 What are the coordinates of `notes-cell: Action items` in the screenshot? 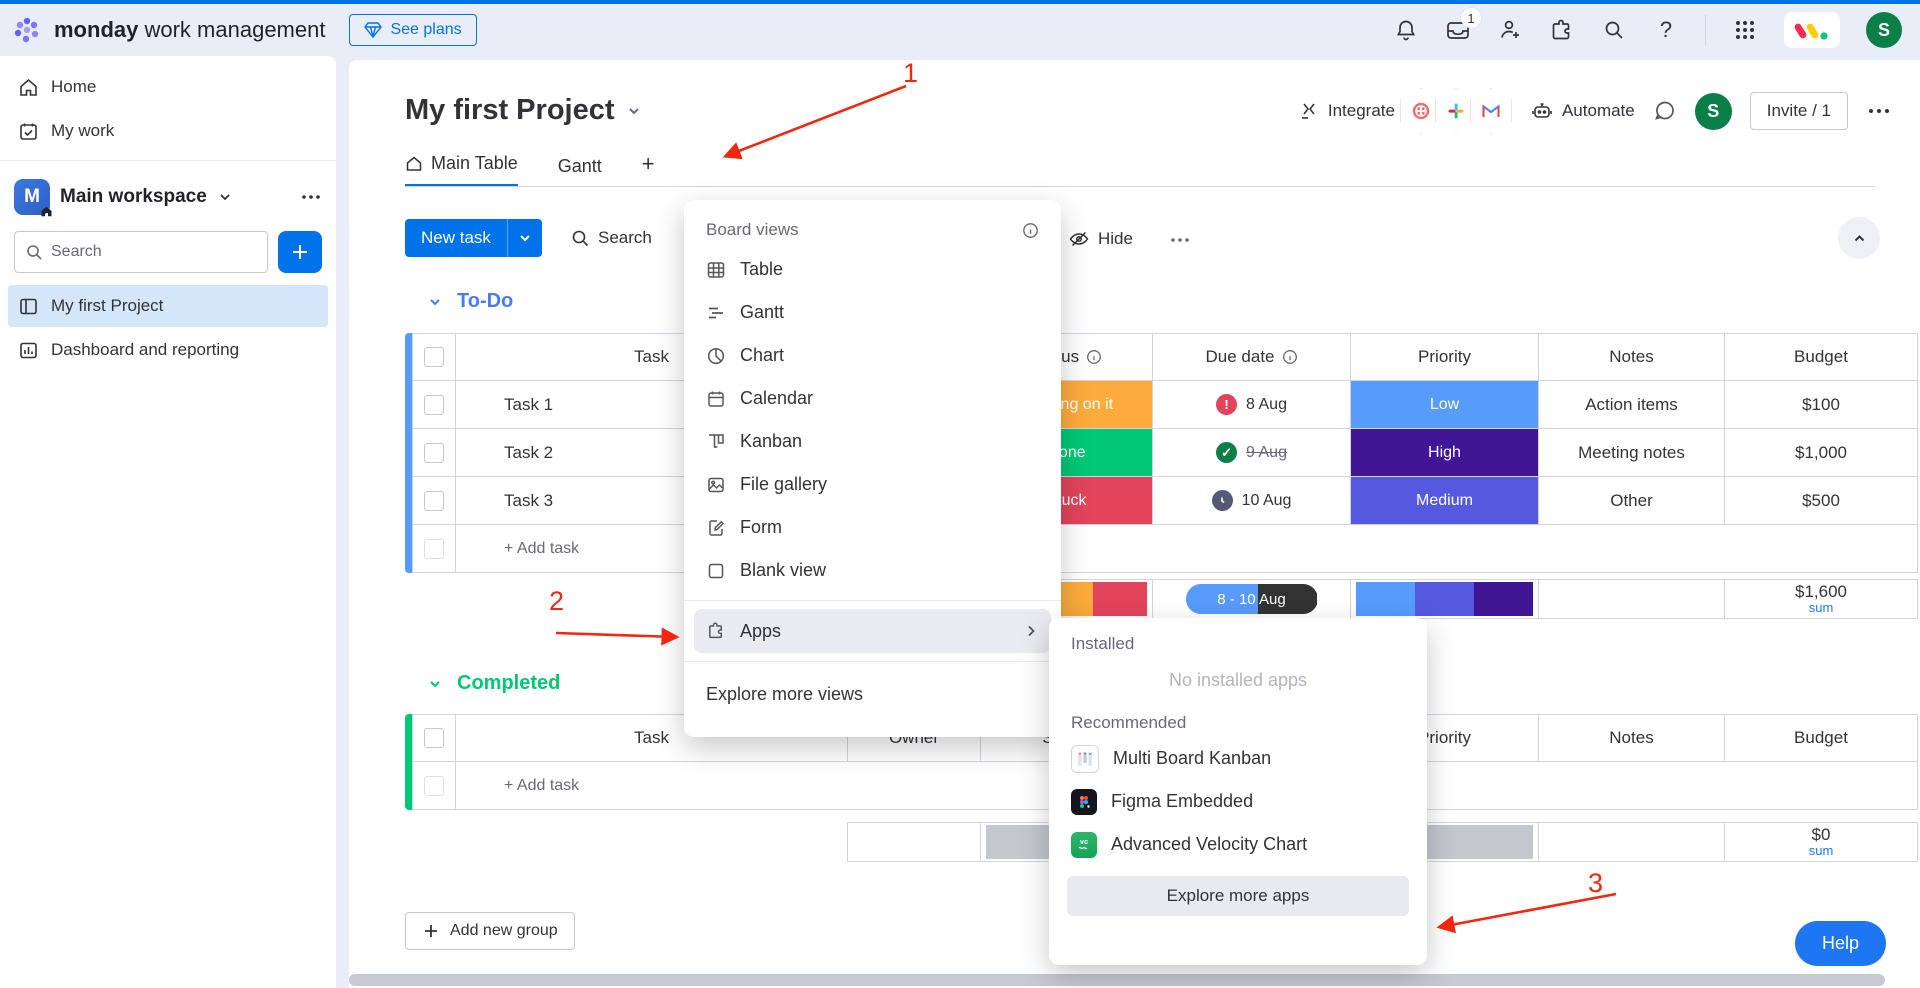 It's located at (1631, 405).